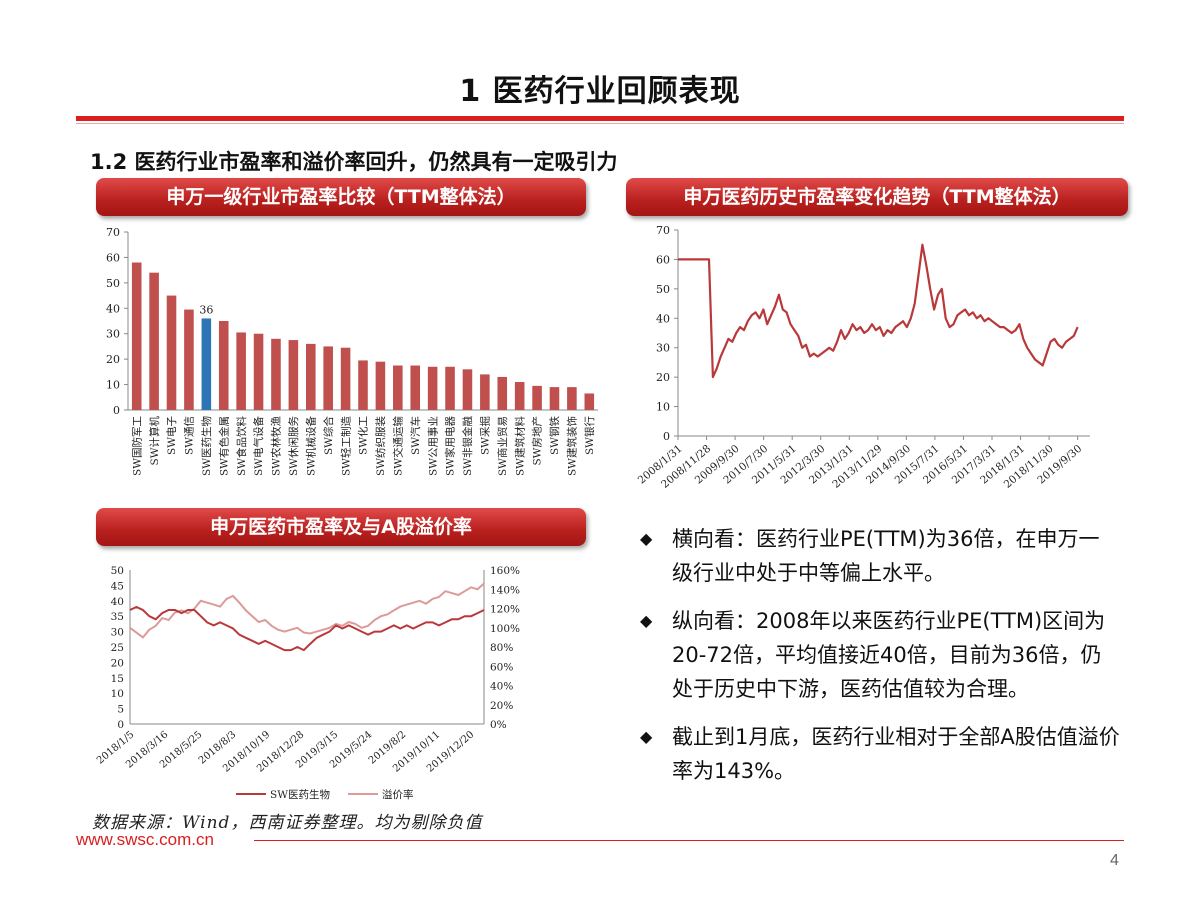  Describe the element at coordinates (241, 446) in the screenshot. I see `x-tick-label: SW食品饮料` at that location.